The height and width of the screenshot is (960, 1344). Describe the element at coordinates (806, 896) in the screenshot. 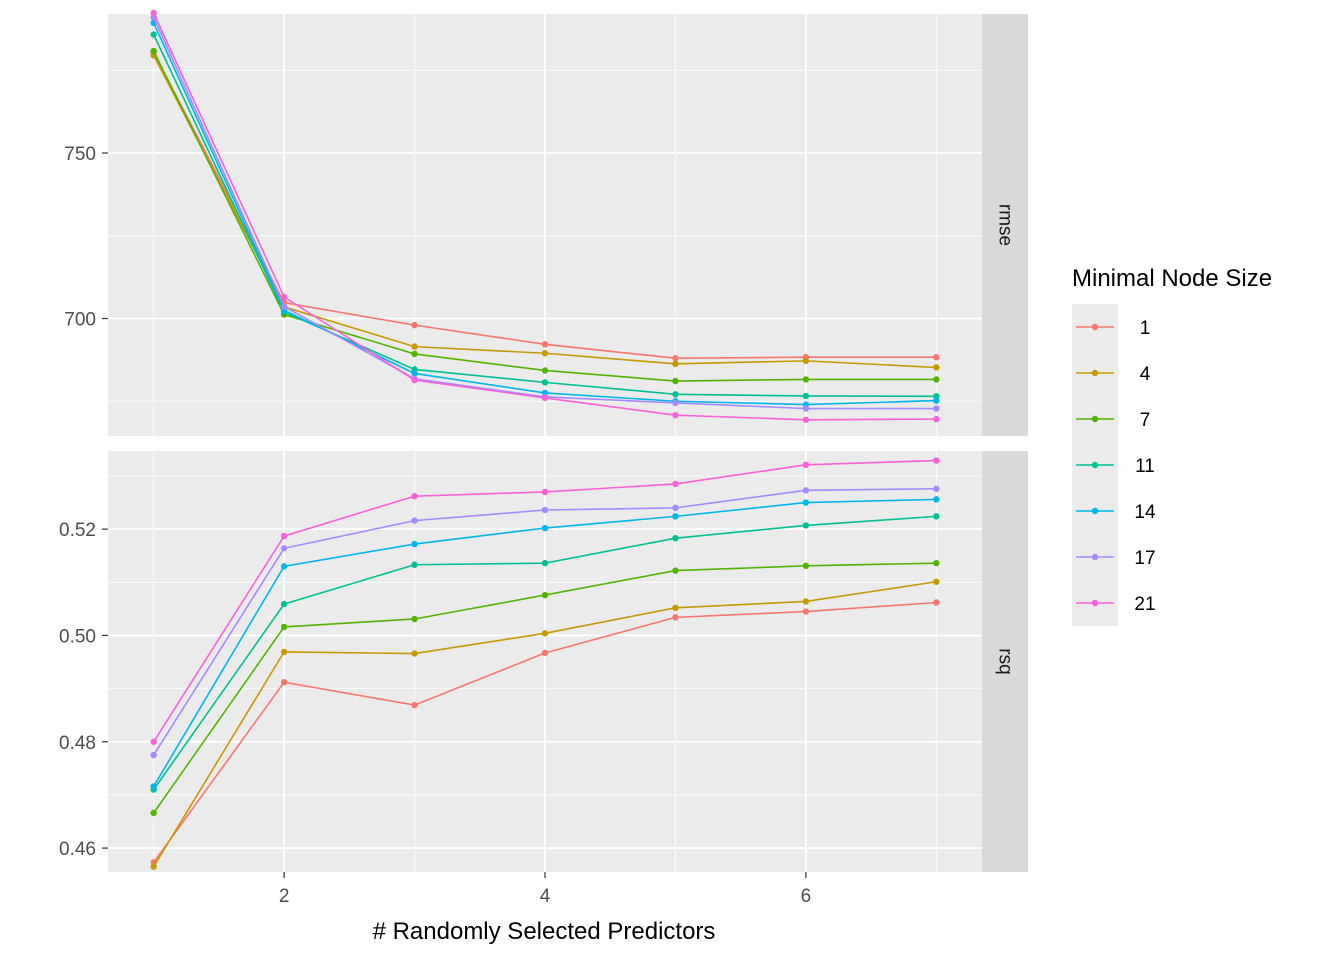

I see `x-tick-label: 6` at that location.